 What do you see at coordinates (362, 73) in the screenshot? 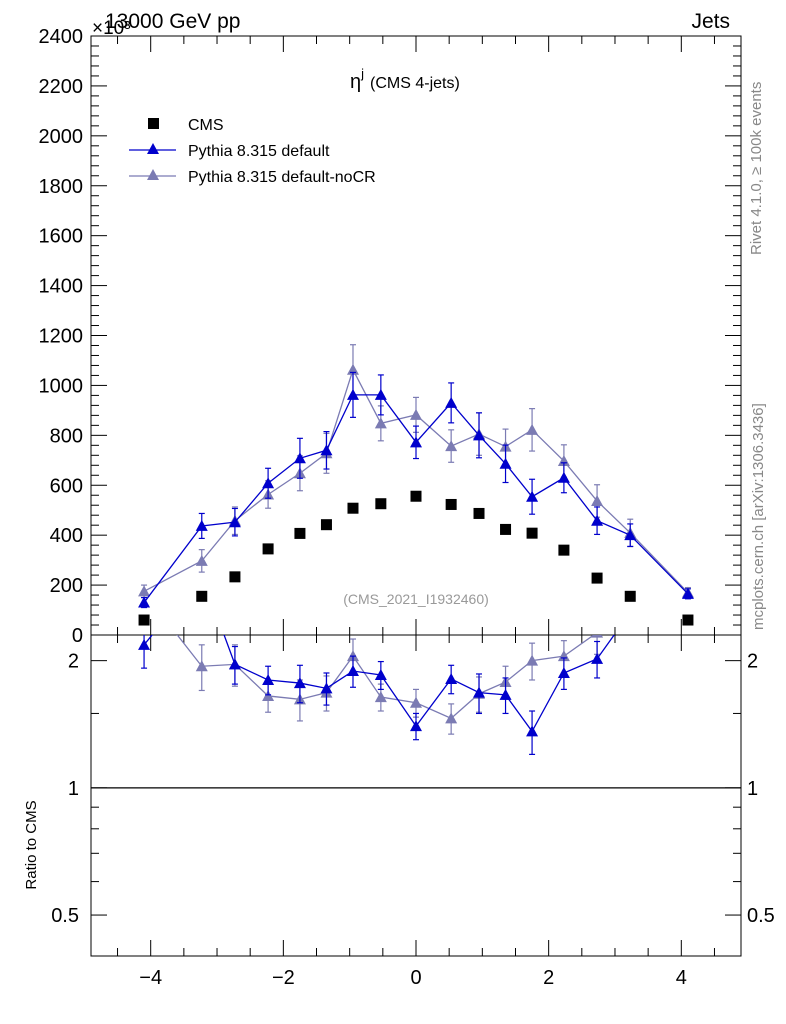
I see `title-sup: j` at bounding box center [362, 73].